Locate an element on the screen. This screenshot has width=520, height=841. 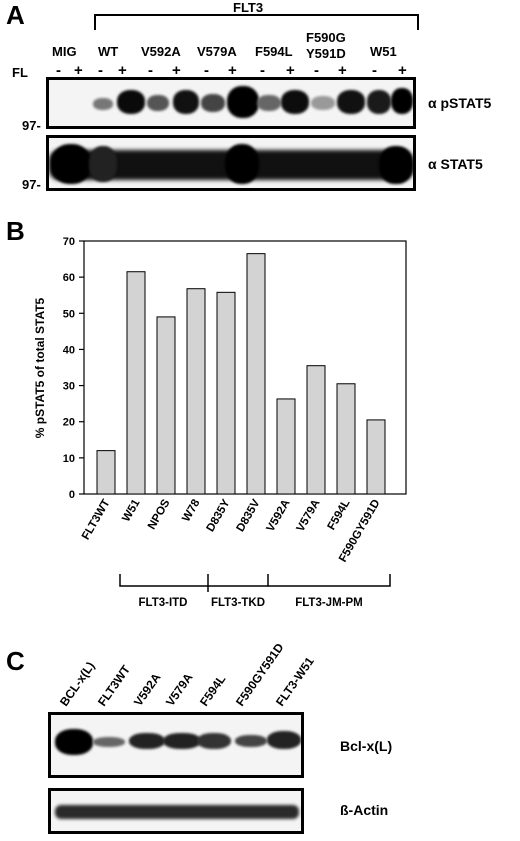
y-tick-label: 20 is located at coordinates (69, 423).